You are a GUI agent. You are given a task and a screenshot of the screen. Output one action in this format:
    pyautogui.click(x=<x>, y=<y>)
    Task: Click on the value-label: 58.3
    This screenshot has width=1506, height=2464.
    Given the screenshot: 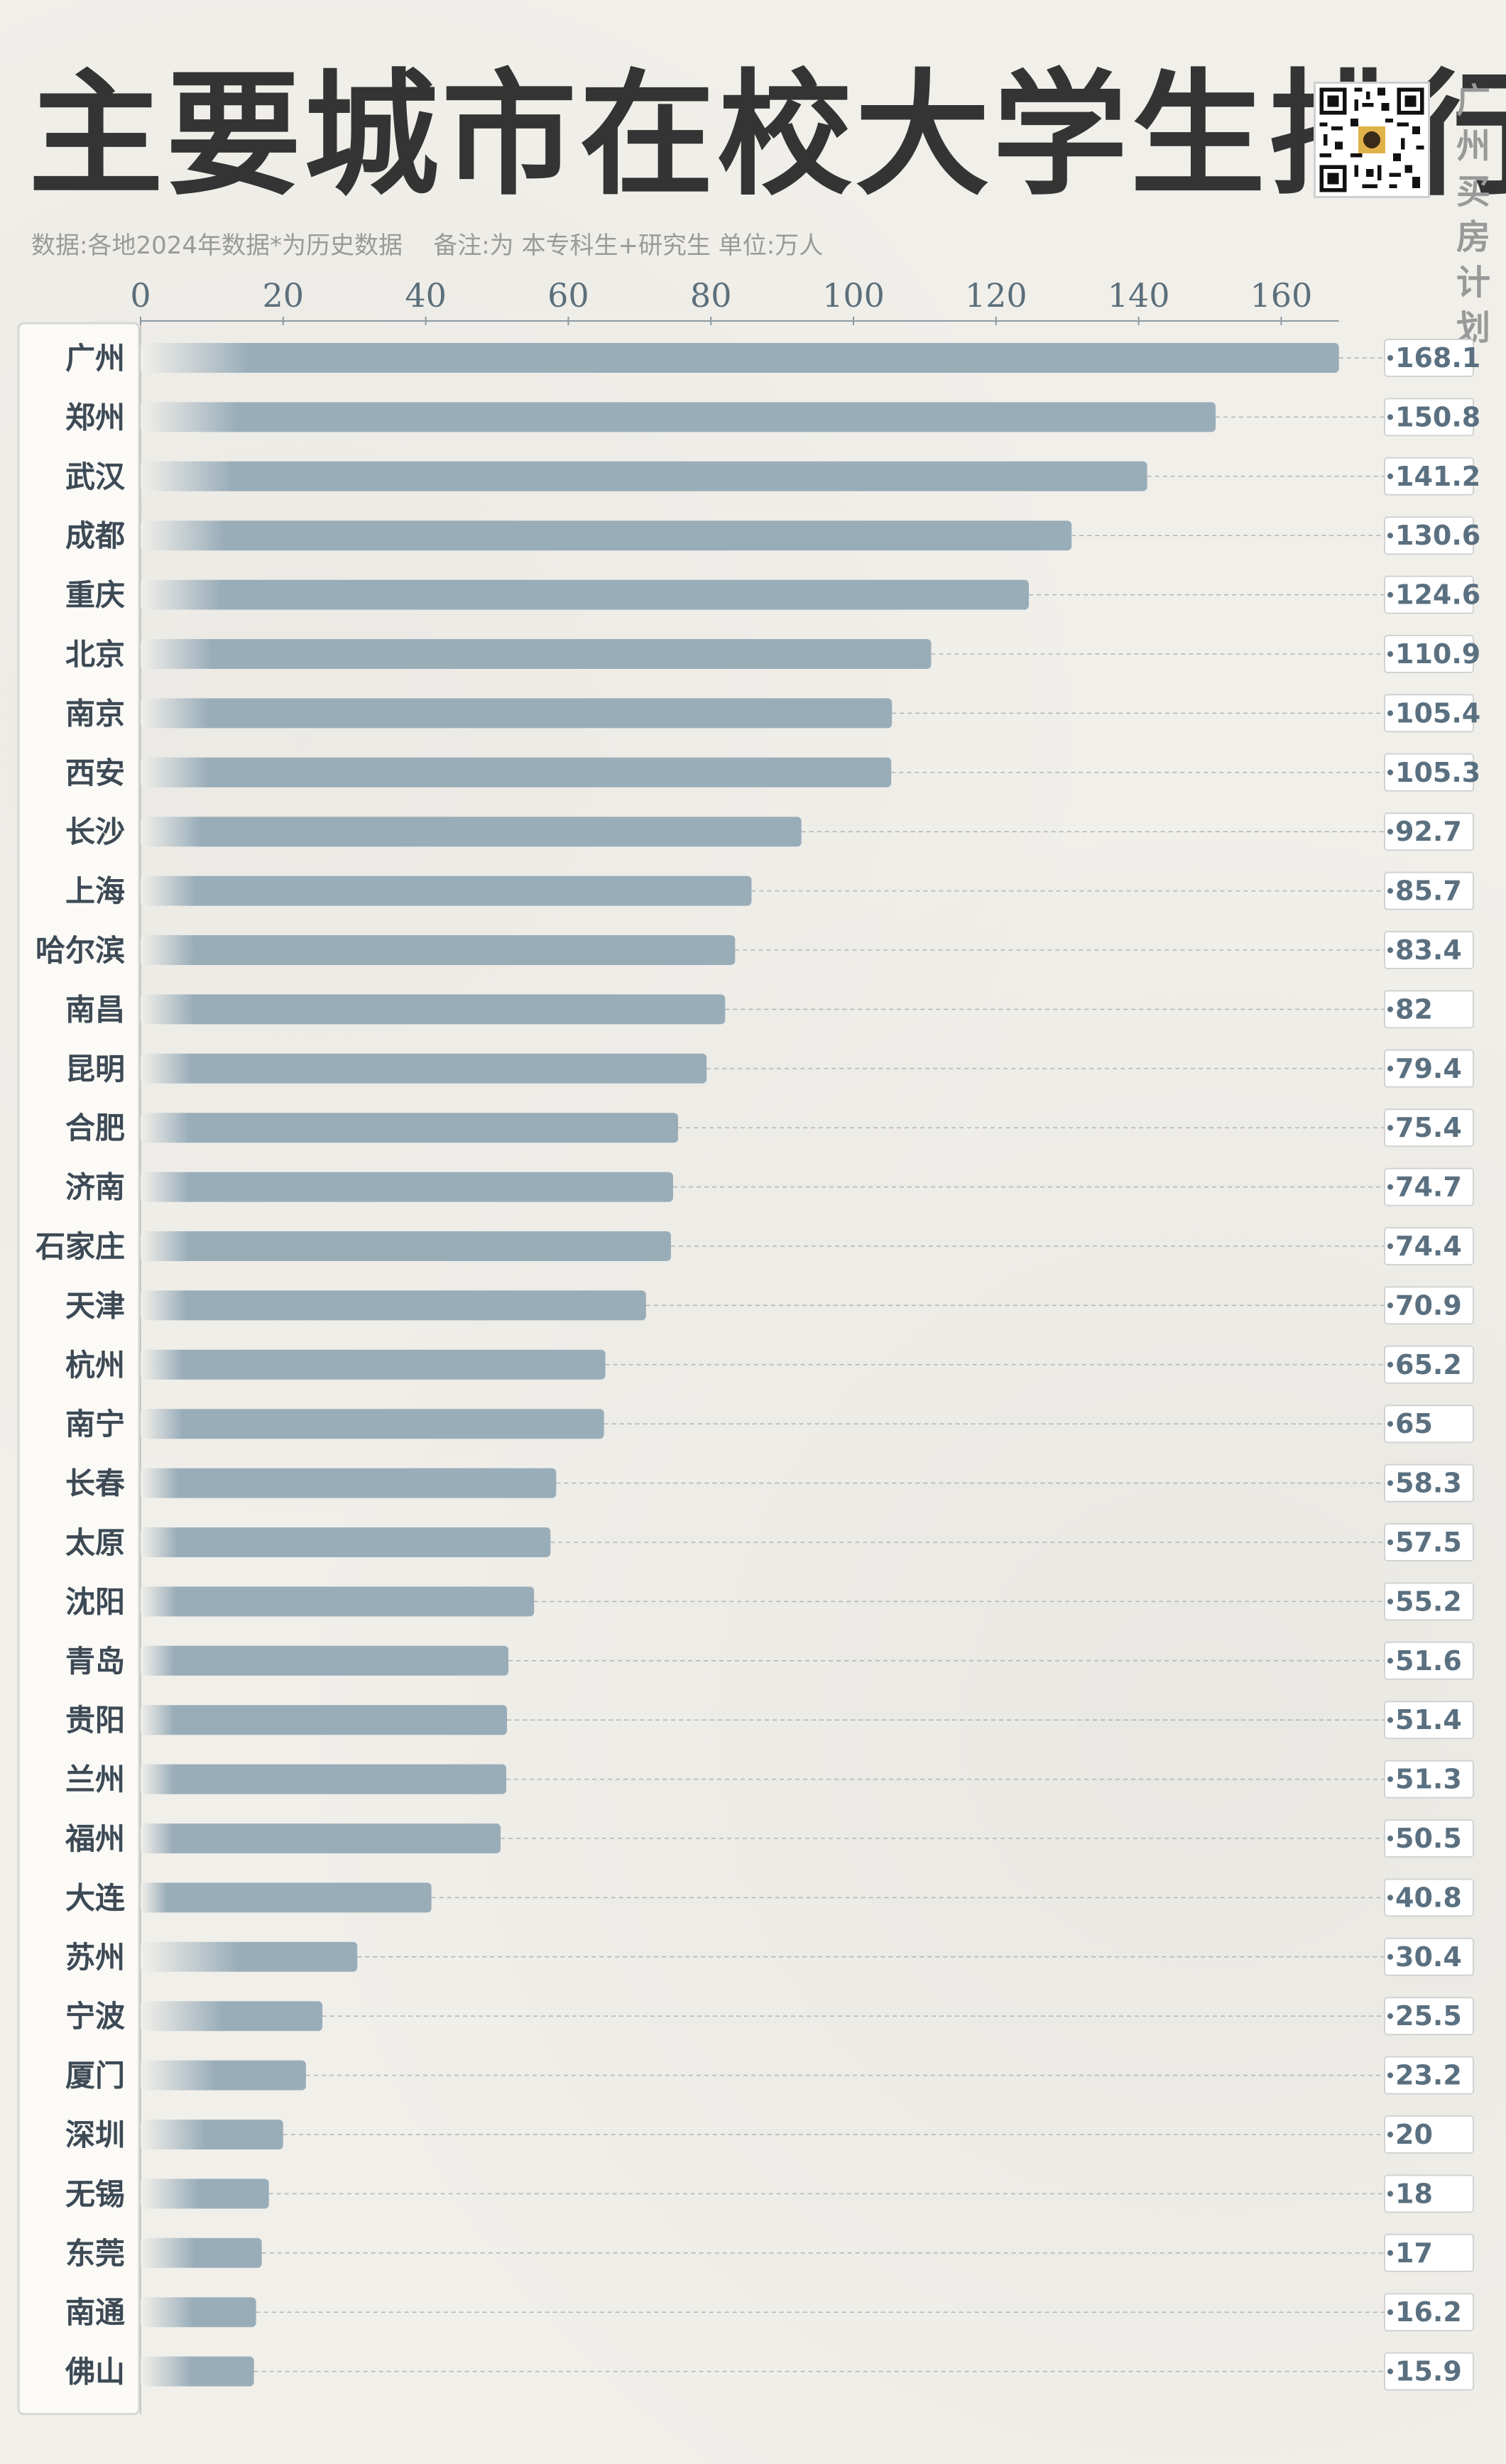 What is the action you would take?
    pyautogui.click(x=1428, y=1483)
    